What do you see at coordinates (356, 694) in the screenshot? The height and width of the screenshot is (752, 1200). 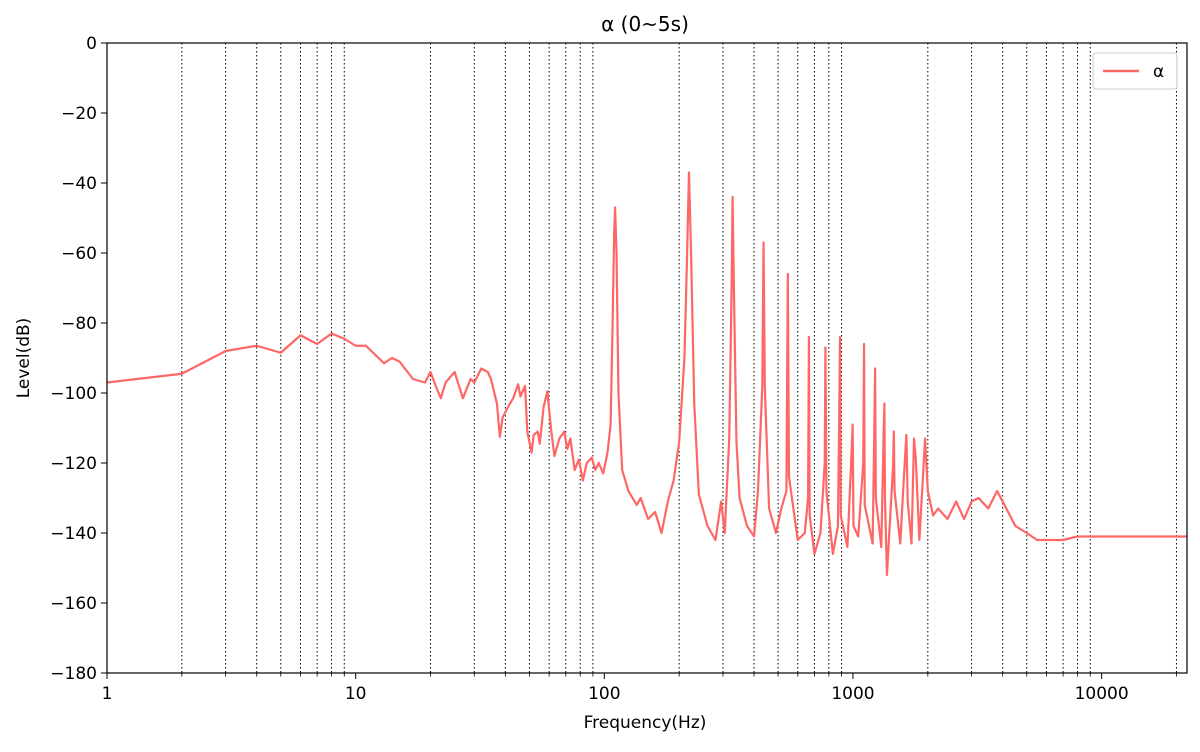 I see `x-tick-label: 10` at bounding box center [356, 694].